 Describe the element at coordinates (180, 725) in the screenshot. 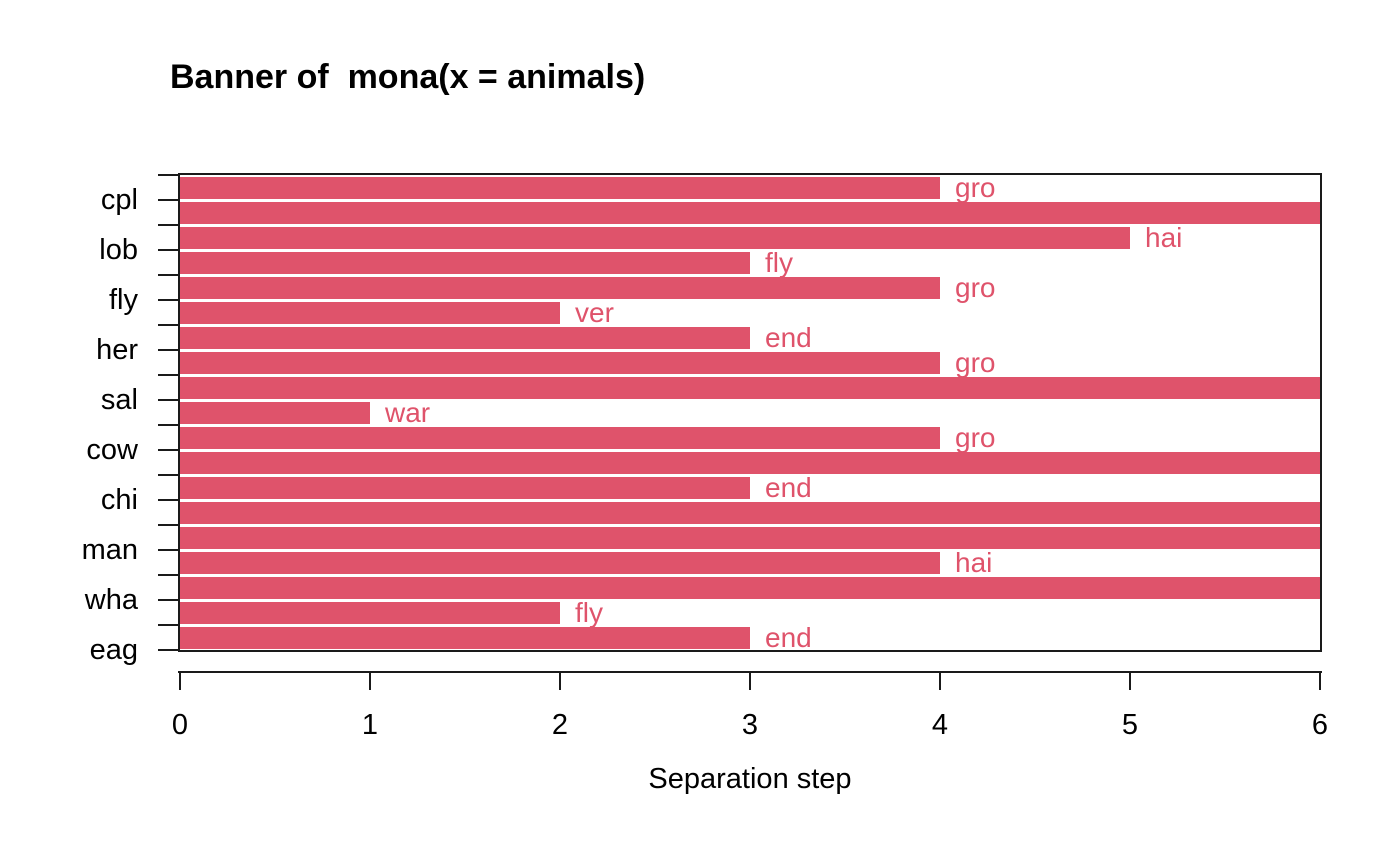

I see `x-axis-tick-label: 0` at that location.